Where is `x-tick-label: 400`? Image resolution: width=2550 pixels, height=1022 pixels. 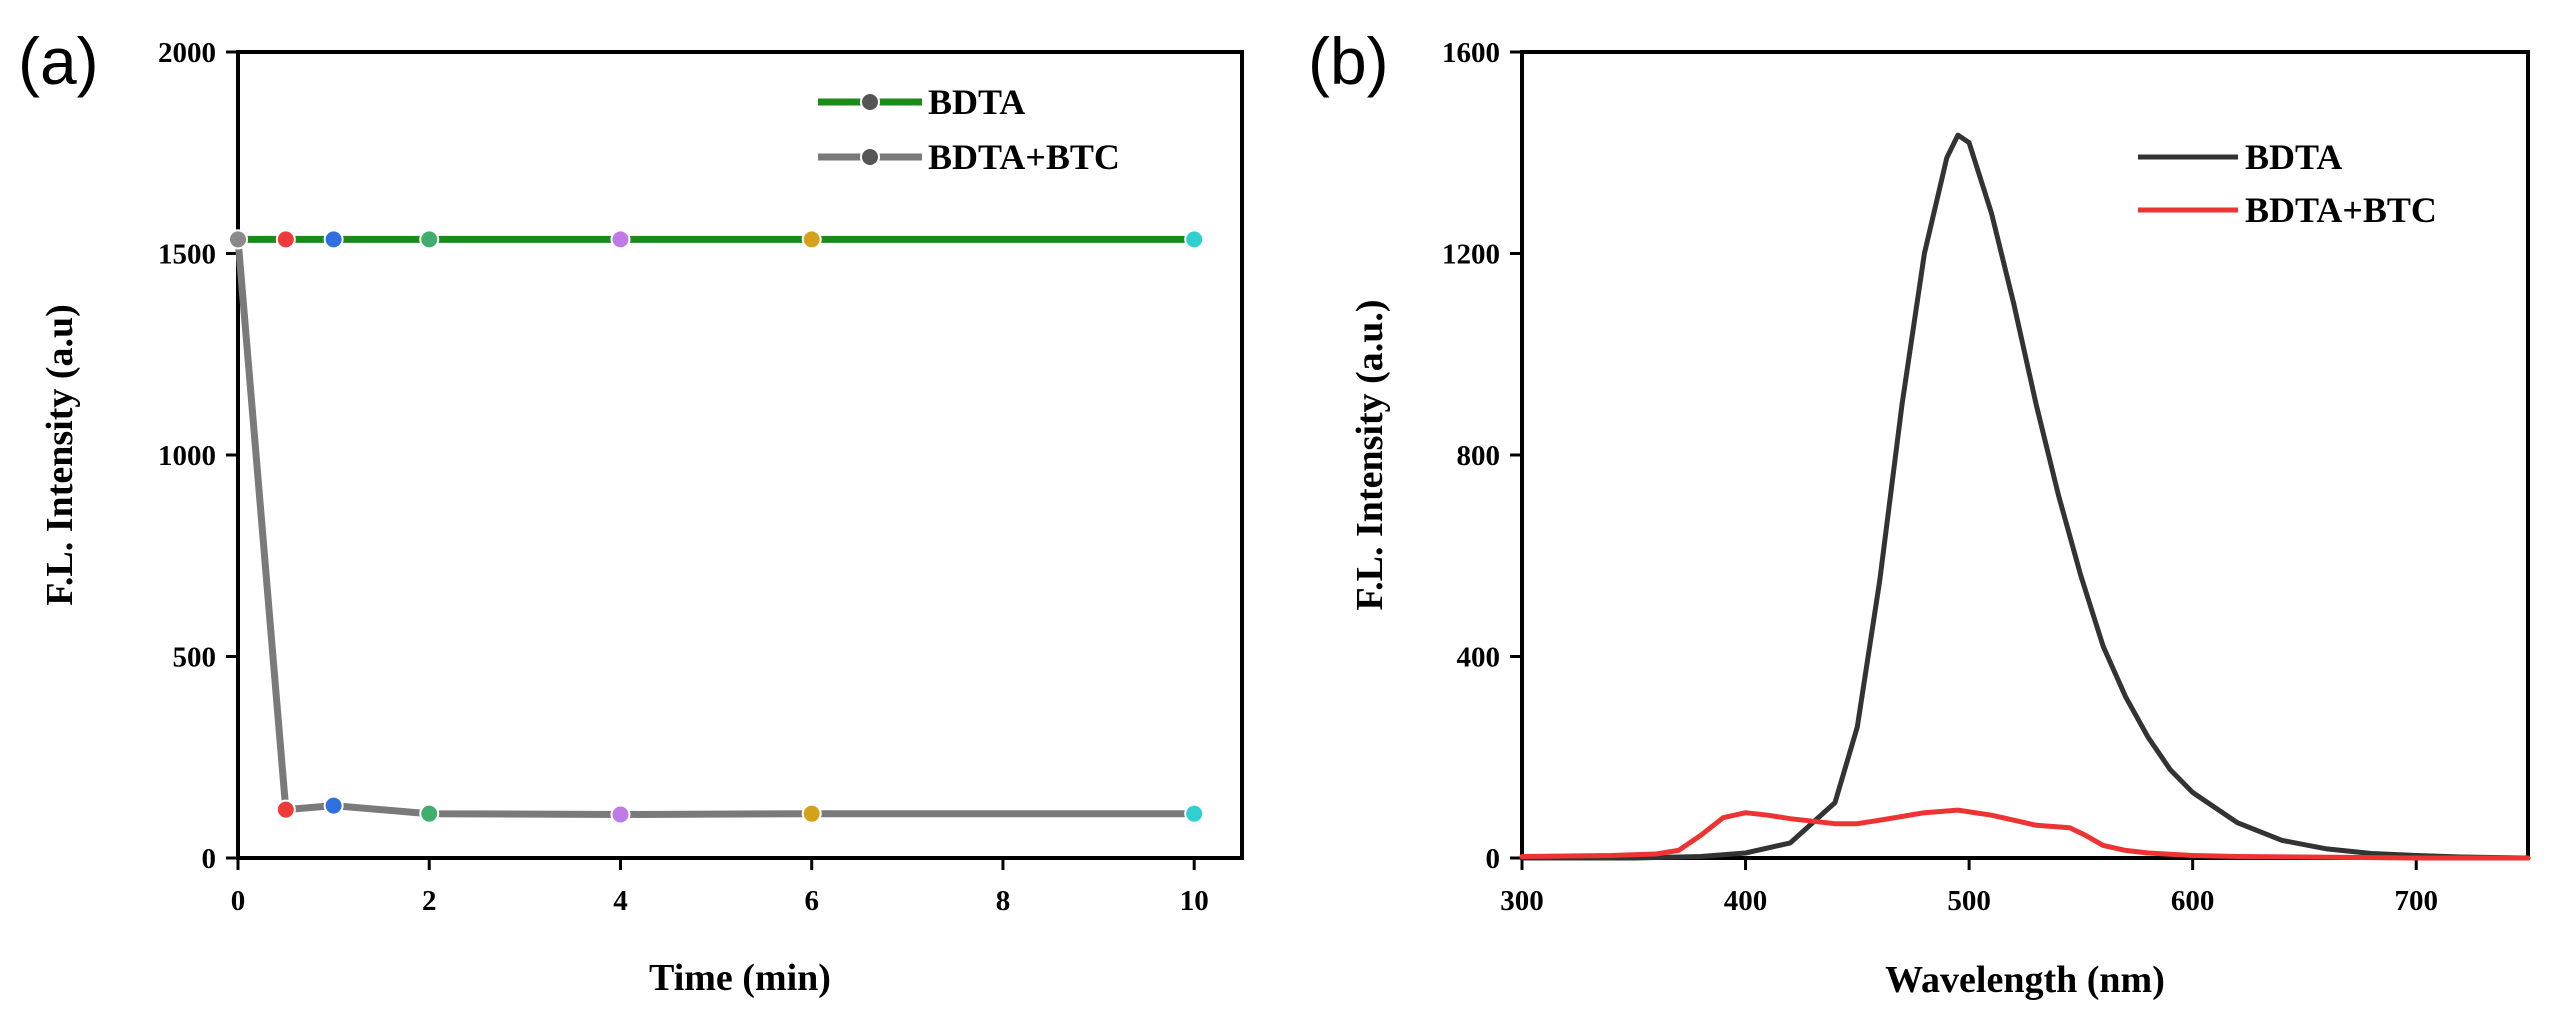 x-tick-label: 400 is located at coordinates (1746, 901).